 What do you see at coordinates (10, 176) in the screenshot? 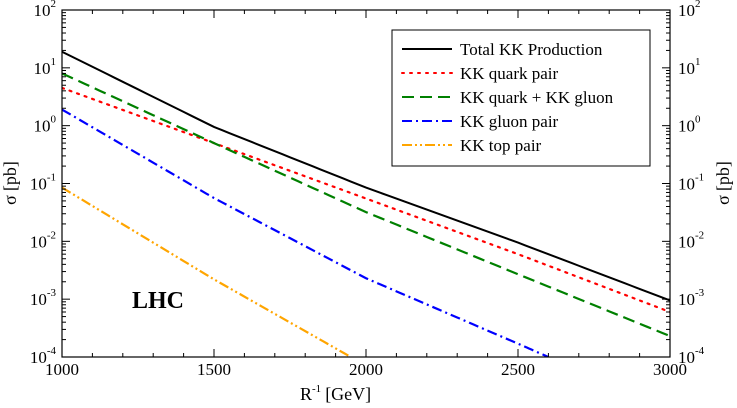
I see `y-axis-title-left-unit: [pb]` at bounding box center [10, 176].